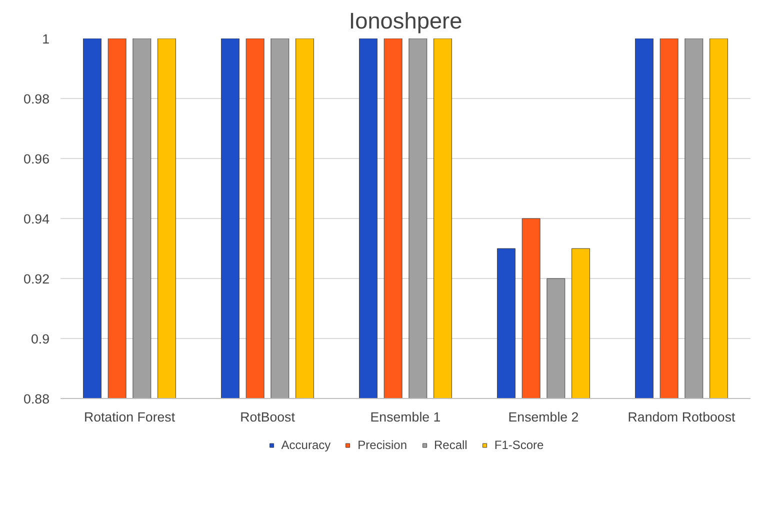 This screenshot has height=510, width=771. Describe the element at coordinates (543, 417) in the screenshot. I see `x-tick-label: Ensemble 2` at that location.